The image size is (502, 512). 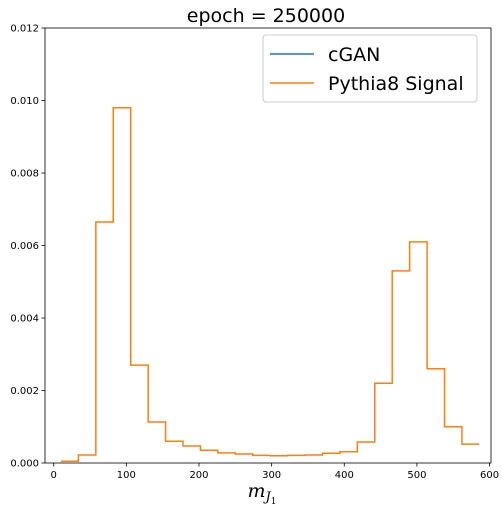 I want to click on y-tick-label: 0.008, so click(x=24, y=174).